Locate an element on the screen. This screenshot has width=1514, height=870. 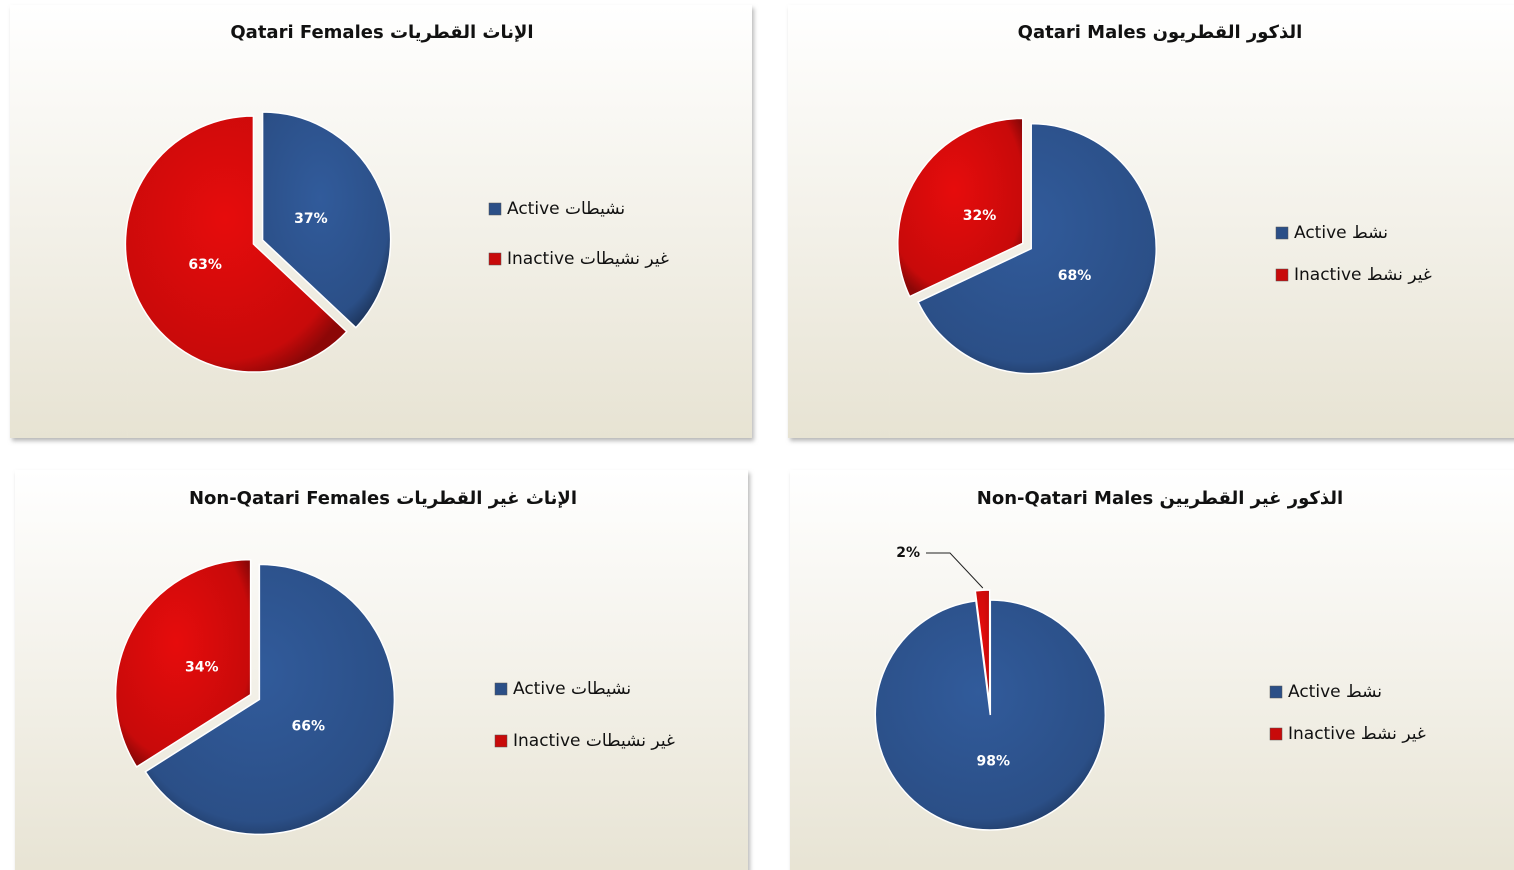
data-label: 98% is located at coordinates (993, 762).